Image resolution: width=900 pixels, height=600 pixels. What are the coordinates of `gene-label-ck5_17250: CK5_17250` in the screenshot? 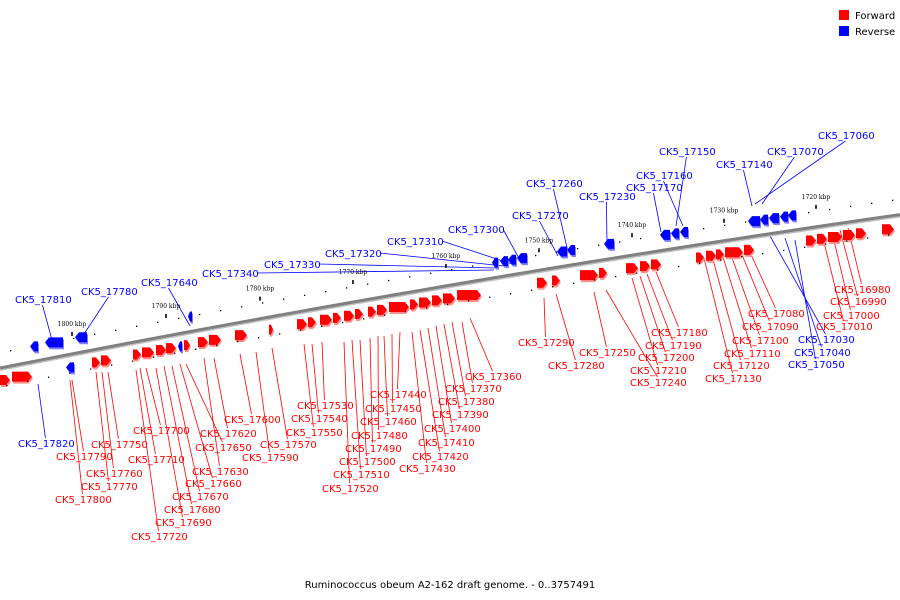 It's located at (607, 353).